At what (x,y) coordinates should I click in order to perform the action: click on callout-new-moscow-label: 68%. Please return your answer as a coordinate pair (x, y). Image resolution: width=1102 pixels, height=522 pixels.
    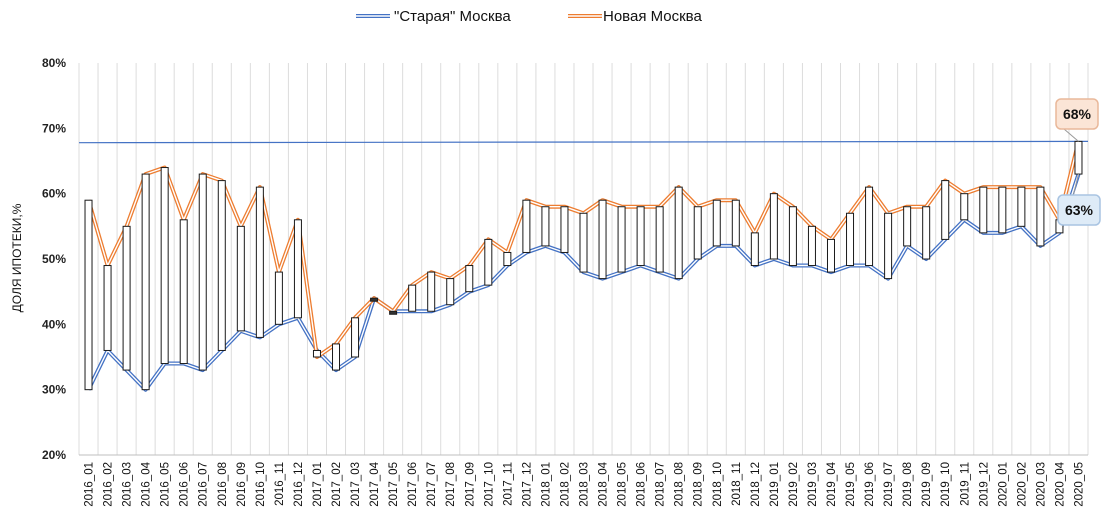
    Looking at the image, I should click on (1077, 114).